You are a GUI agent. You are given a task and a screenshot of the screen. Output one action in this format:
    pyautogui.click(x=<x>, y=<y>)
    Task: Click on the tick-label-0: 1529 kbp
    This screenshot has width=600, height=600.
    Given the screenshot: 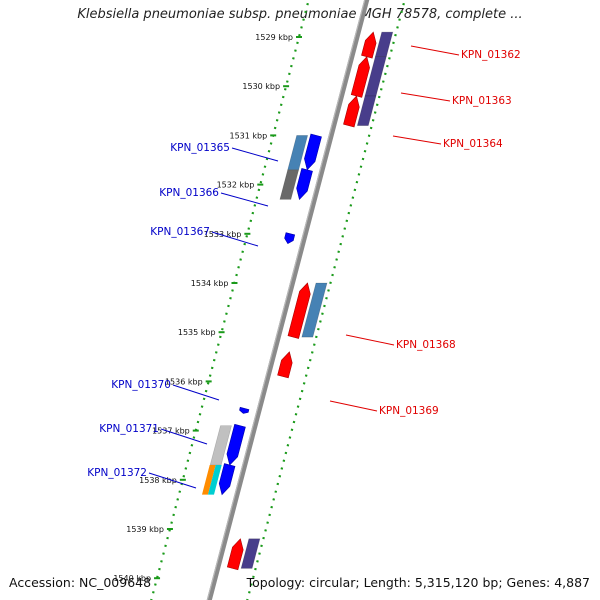 What is the action you would take?
    pyautogui.click(x=274, y=37)
    